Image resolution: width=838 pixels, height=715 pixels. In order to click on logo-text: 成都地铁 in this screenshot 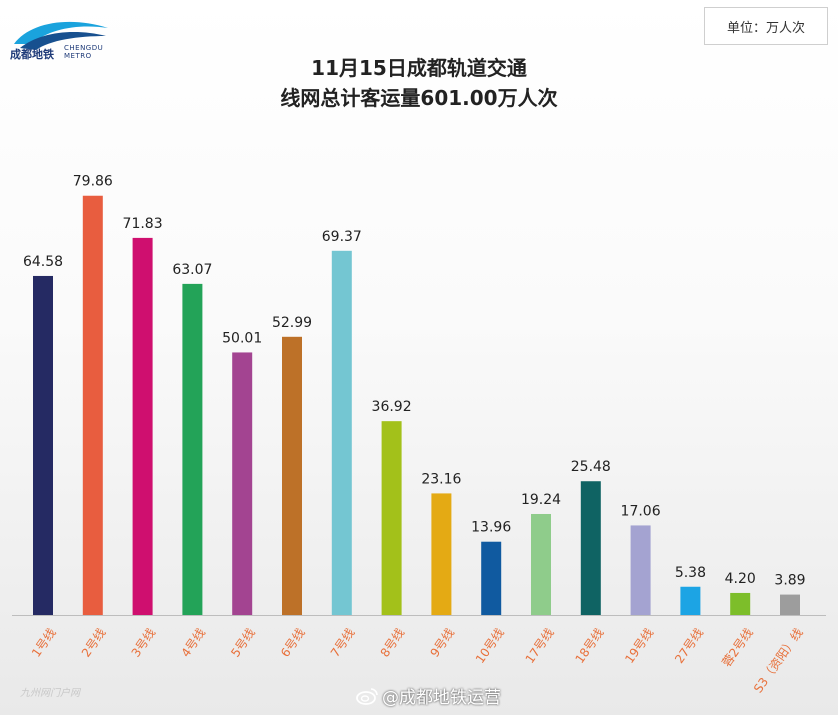, I will do `click(32, 54)`.